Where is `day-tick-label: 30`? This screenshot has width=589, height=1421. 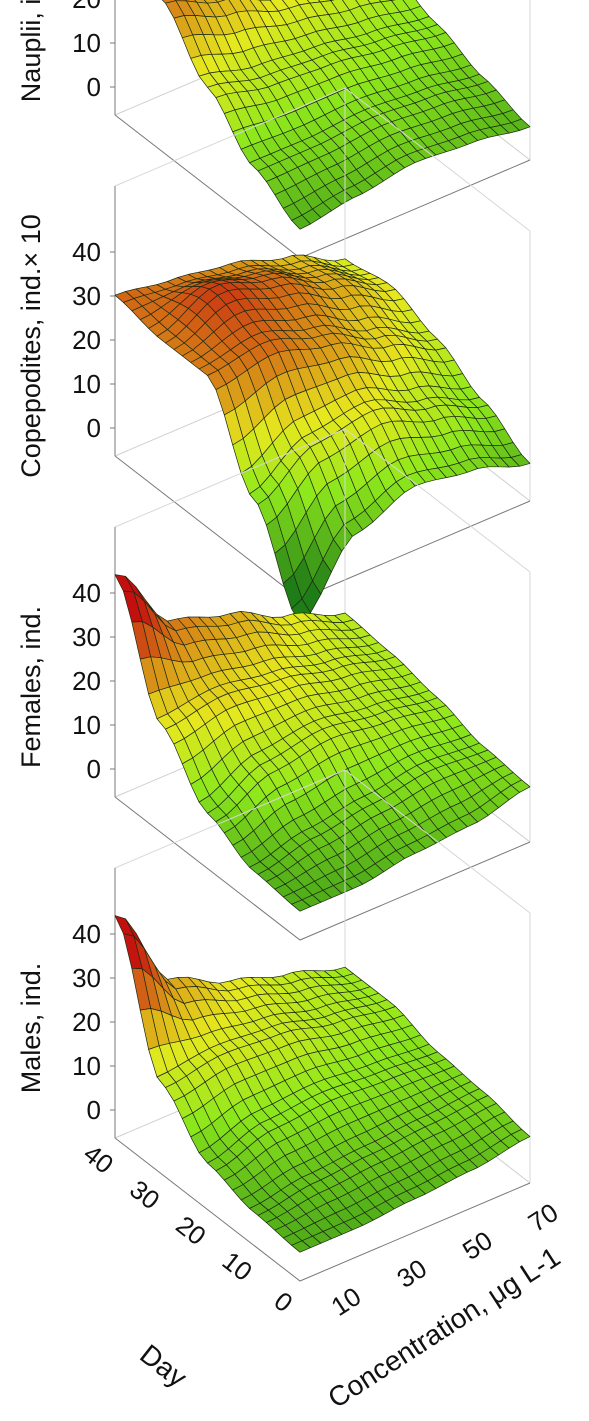 day-tick-label: 30 is located at coordinates (144, 1194).